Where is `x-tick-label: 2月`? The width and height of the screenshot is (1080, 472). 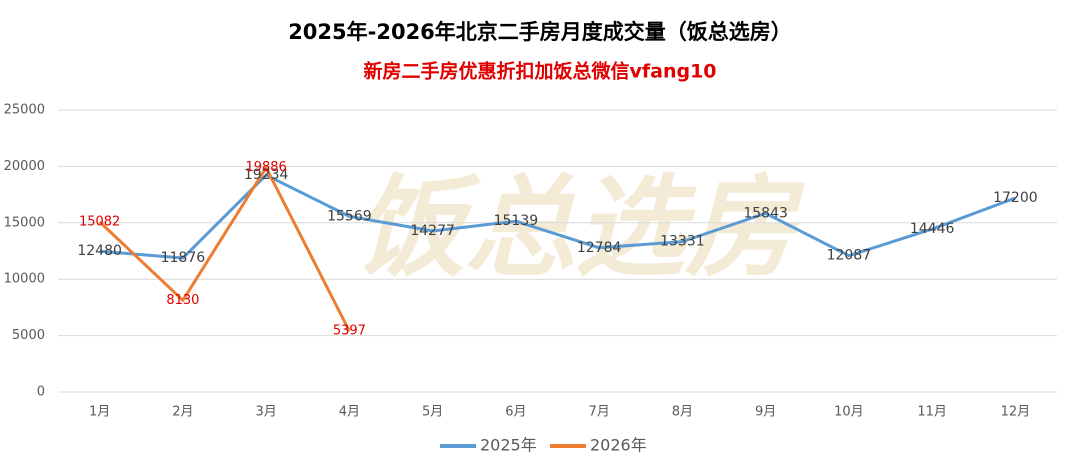
x-tick-label: 2月 is located at coordinates (182, 412).